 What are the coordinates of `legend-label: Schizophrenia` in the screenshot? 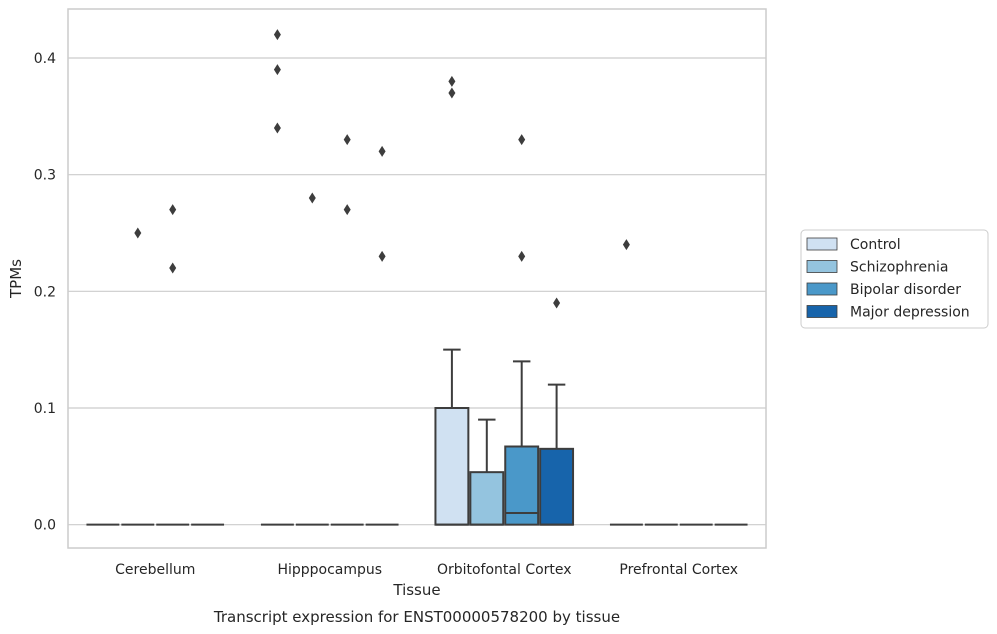 It's located at (899, 268).